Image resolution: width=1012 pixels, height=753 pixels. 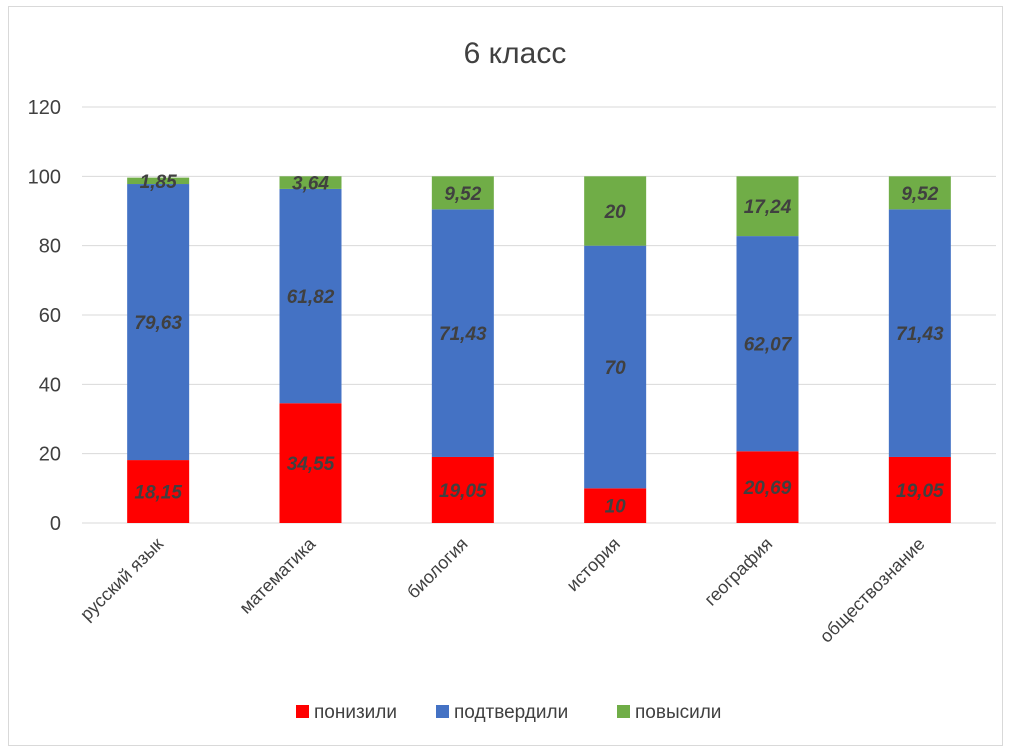 I want to click on category-label: биология, so click(x=437, y=568).